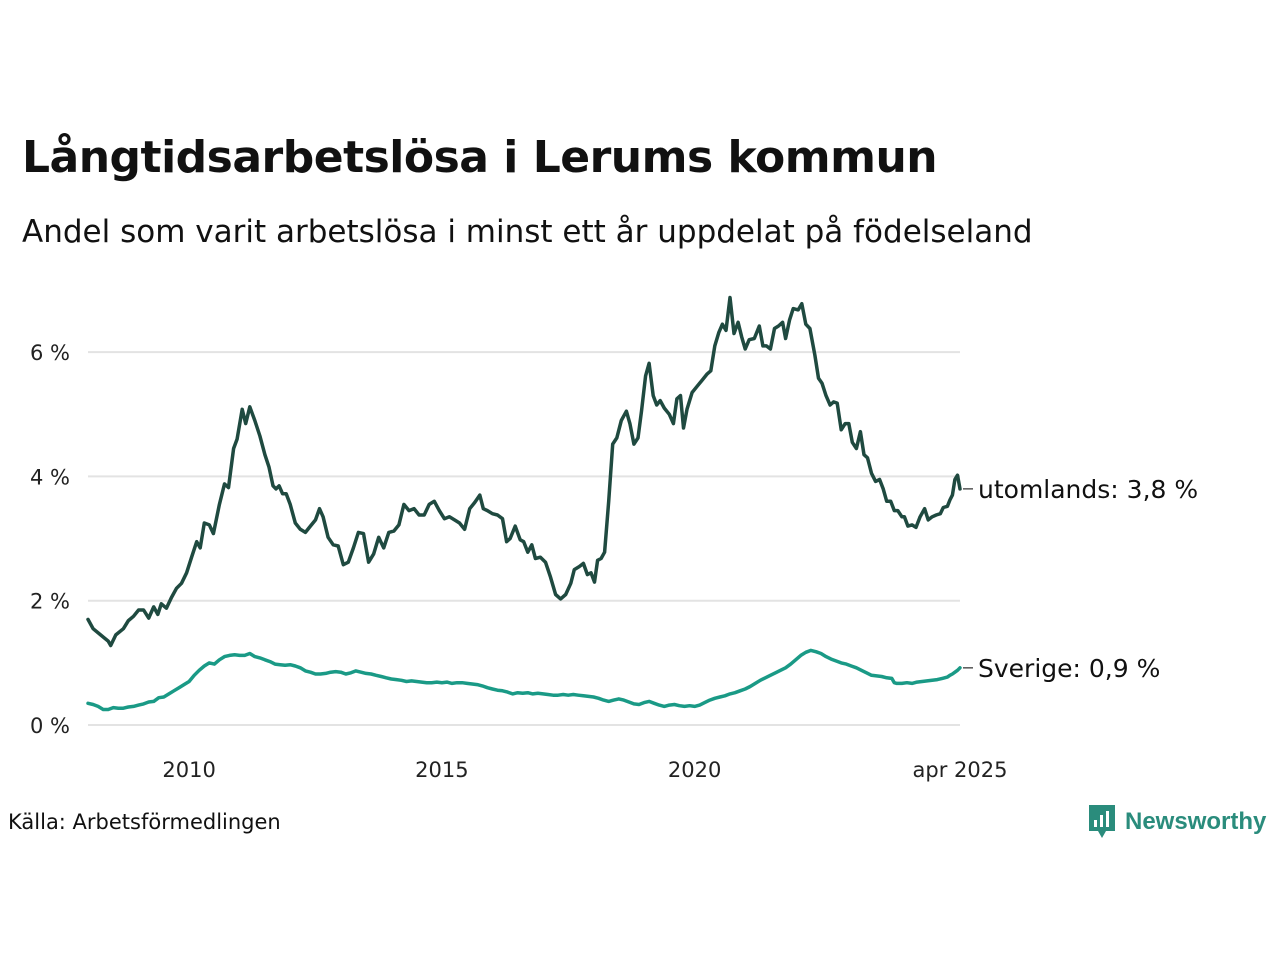  Describe the element at coordinates (1088, 489) in the screenshot. I see `end-label-utomlands: utomlands: 3,8 %` at that location.